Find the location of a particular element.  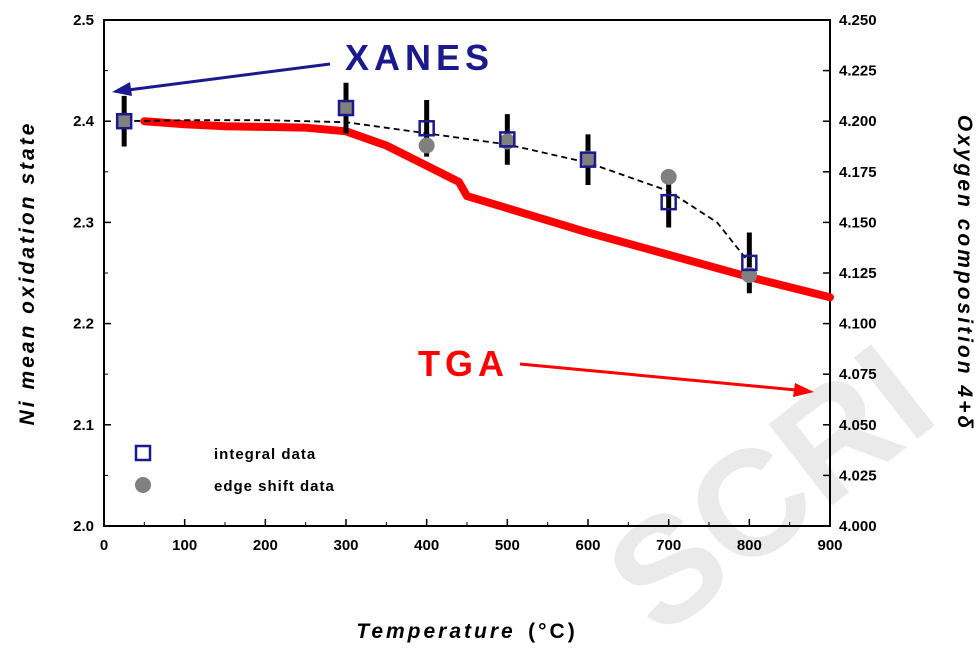

x-tick-label: 700 is located at coordinates (668, 545).